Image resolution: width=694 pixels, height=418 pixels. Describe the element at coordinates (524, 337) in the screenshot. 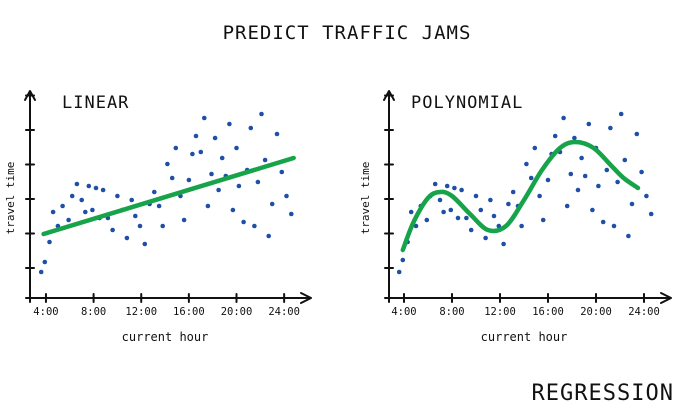

I see `x-axis-label: current hour` at that location.